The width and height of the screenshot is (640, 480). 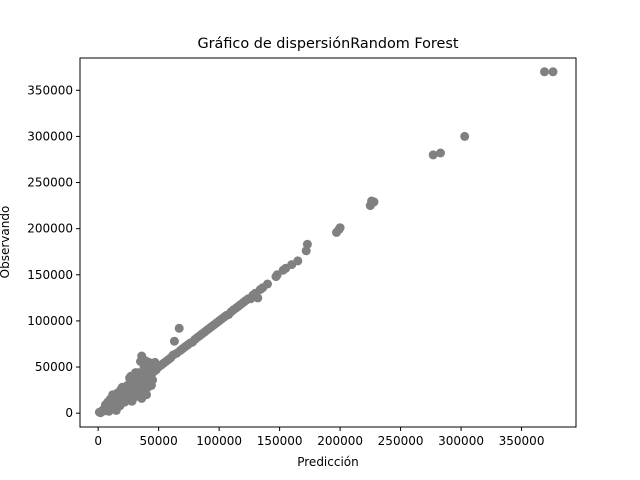 I want to click on x-tick-label: 50000, so click(x=159, y=441).